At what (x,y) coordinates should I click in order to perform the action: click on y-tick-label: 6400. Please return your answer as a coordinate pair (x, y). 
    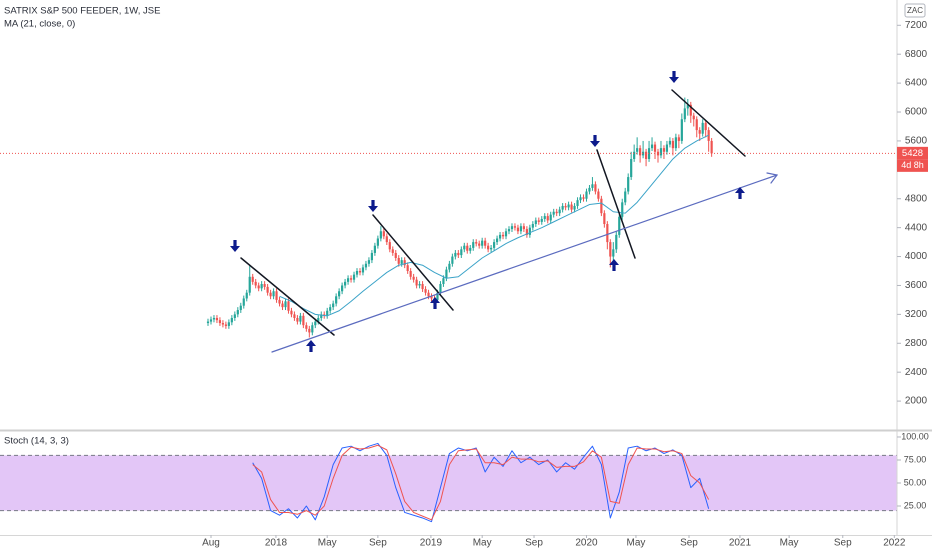
    Looking at the image, I should click on (916, 83).